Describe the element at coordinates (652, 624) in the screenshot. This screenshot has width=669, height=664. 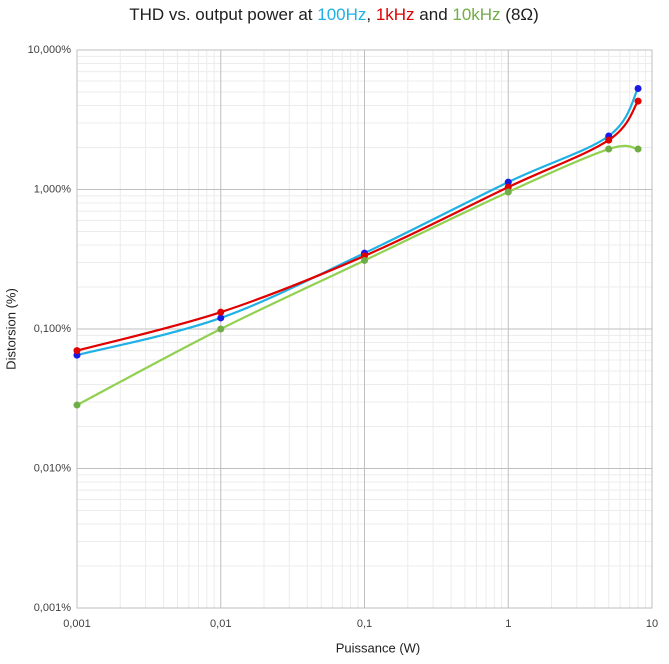
I see `x-tick-label: 10` at that location.